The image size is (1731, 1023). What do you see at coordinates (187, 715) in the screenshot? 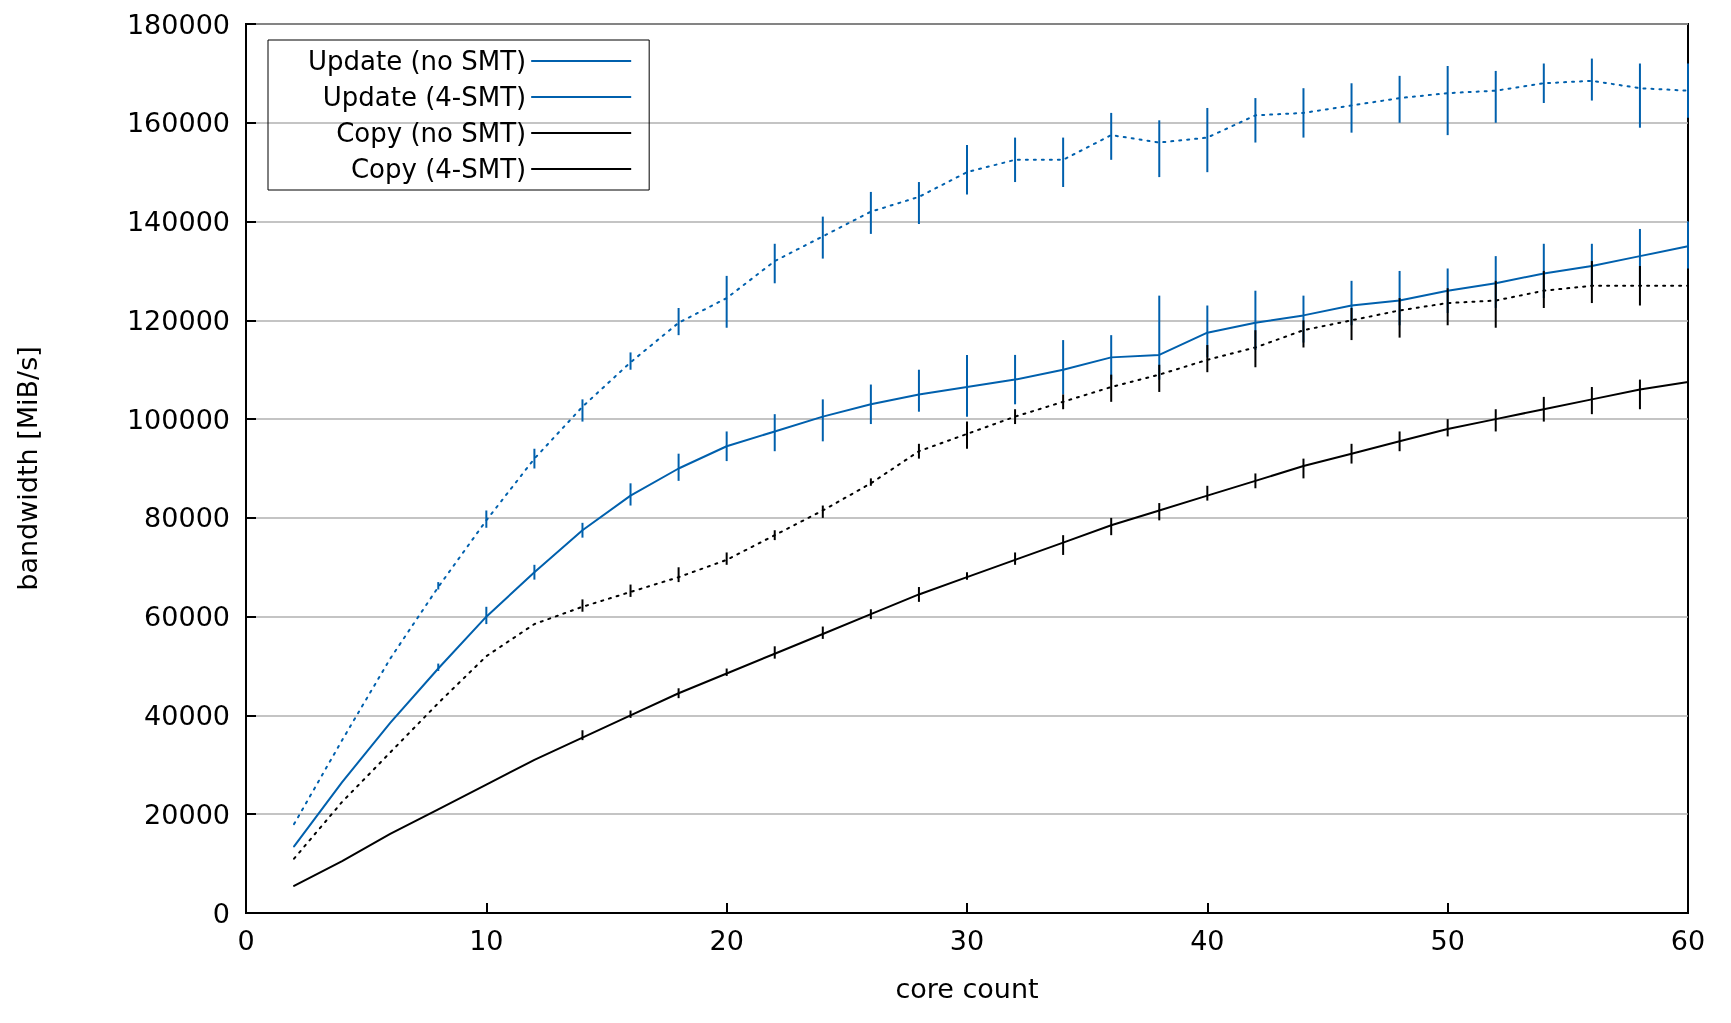
I see `y-tick-label: 40000` at bounding box center [187, 715].